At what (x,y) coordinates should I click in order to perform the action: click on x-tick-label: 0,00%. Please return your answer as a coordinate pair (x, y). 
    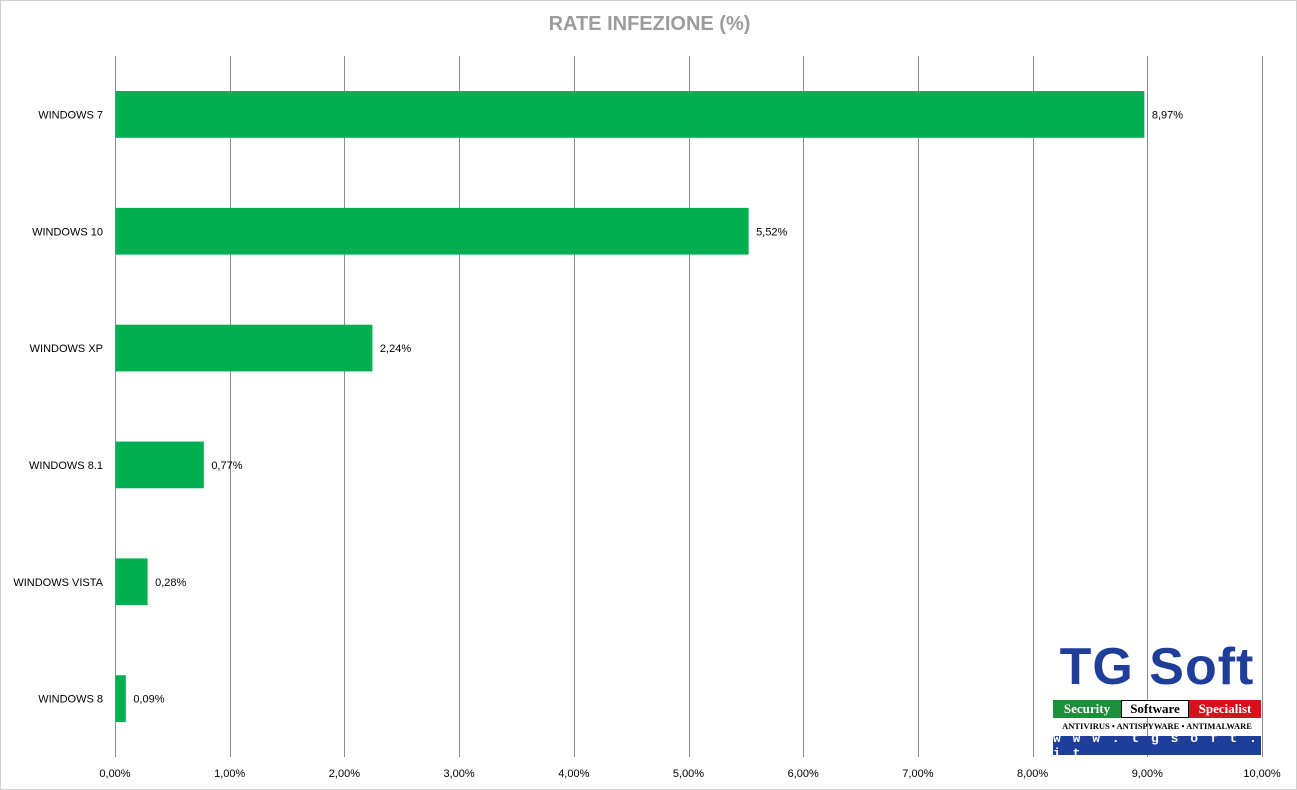
    Looking at the image, I should click on (114, 774).